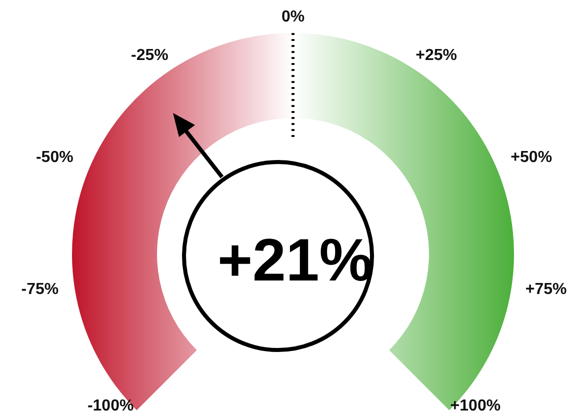 This screenshot has height=420, width=587. What do you see at coordinates (437, 55) in the screenshot?
I see `text: +25%` at bounding box center [437, 55].